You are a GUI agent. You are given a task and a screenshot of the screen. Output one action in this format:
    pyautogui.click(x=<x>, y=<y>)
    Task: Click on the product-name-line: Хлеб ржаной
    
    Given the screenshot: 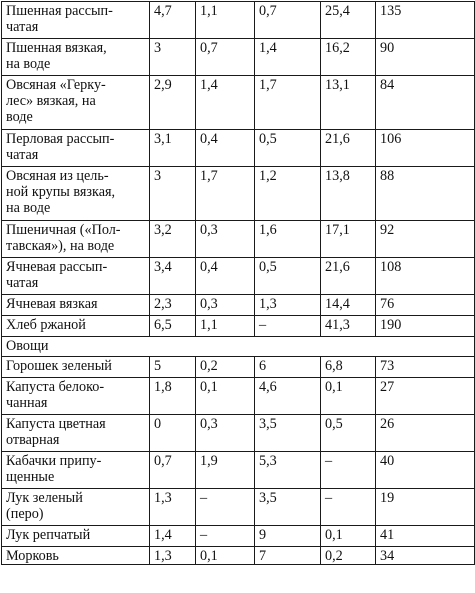 What is the action you would take?
    pyautogui.click(x=46, y=325)
    